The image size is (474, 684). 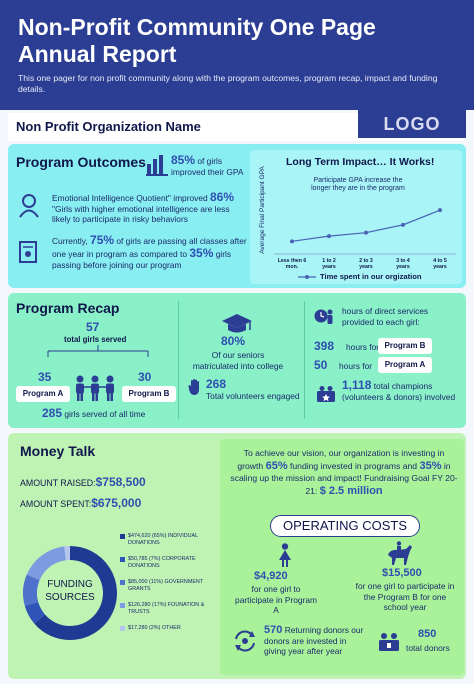 I want to click on legend-label: $17,280 (2%) OTHER, so click(x=154, y=628).